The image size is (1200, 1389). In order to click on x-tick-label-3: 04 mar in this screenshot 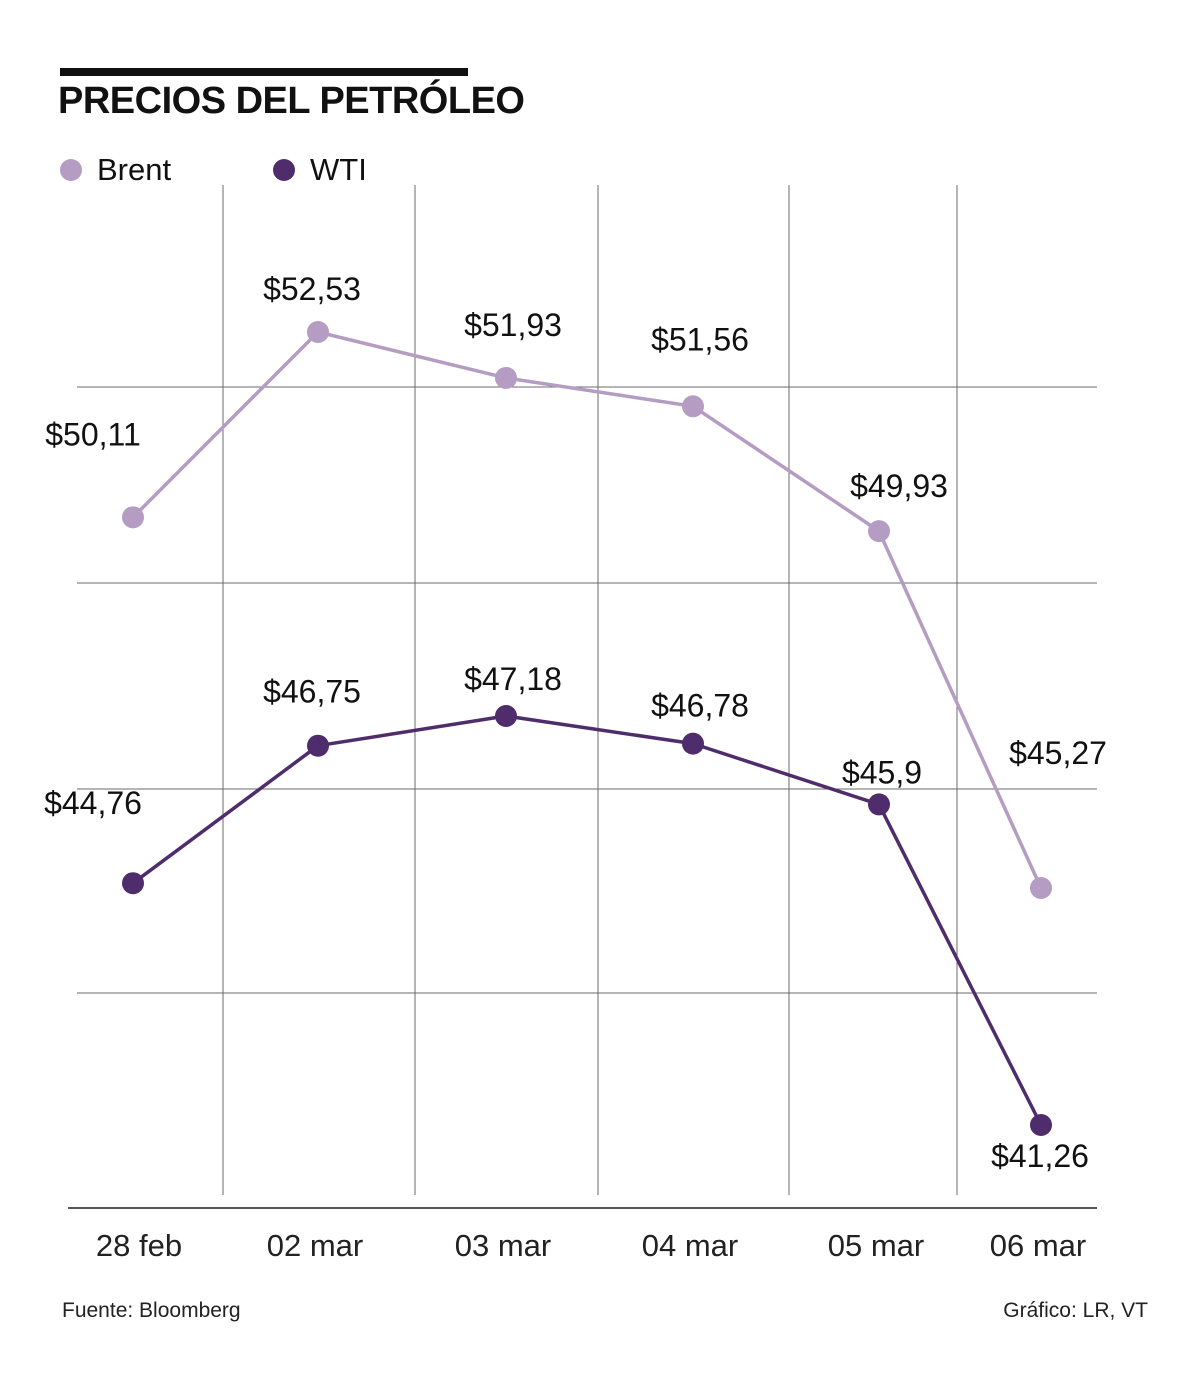, I will do `click(690, 1245)`.